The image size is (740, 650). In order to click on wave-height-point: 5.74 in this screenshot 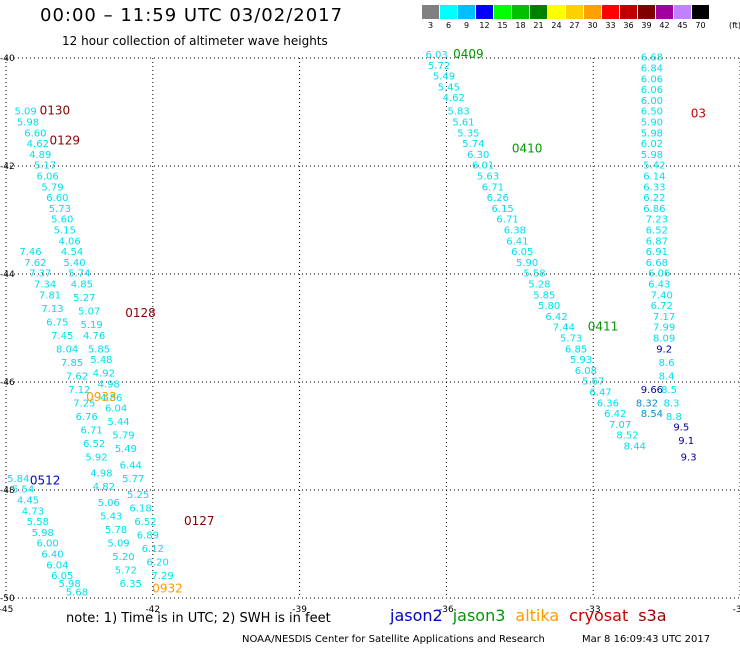, I will do `click(79, 274)`.